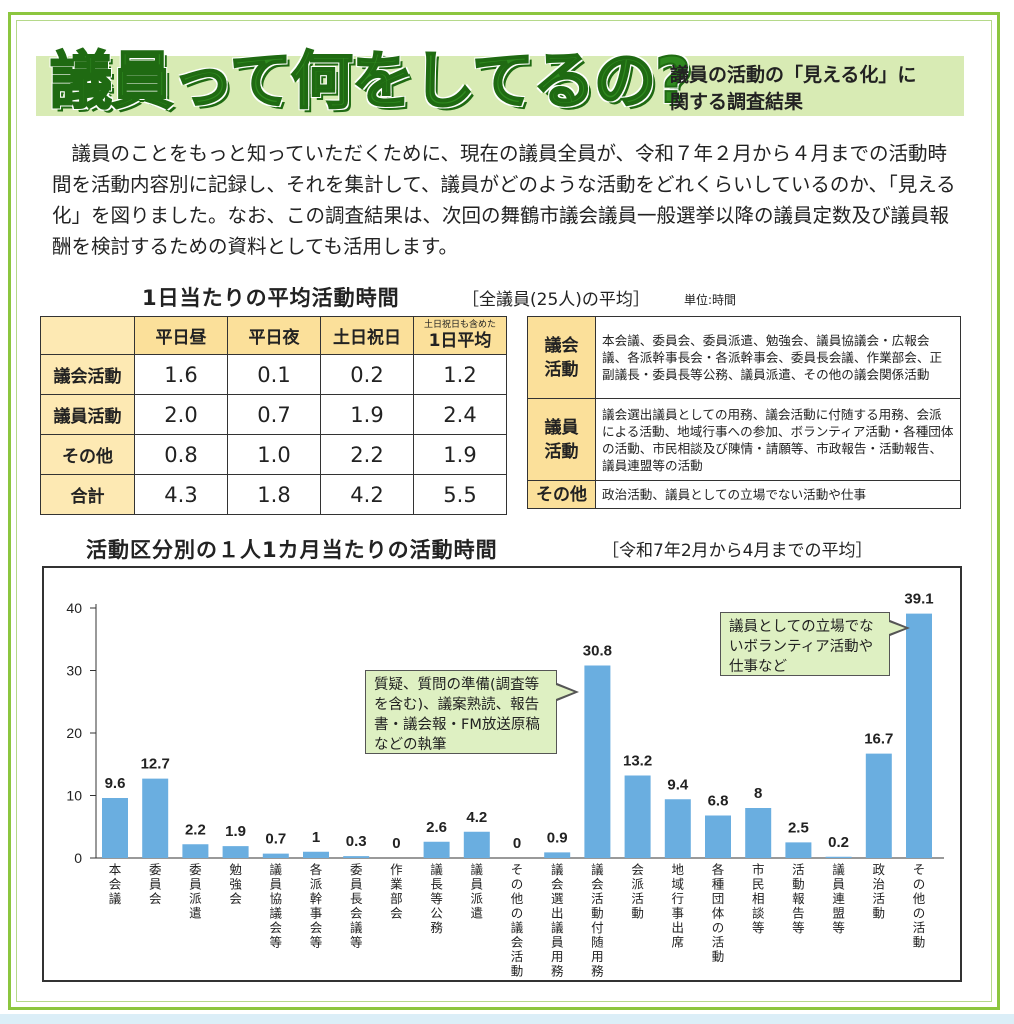 The height and width of the screenshot is (1024, 1014). I want to click on data-label: 0.9, so click(557, 837).